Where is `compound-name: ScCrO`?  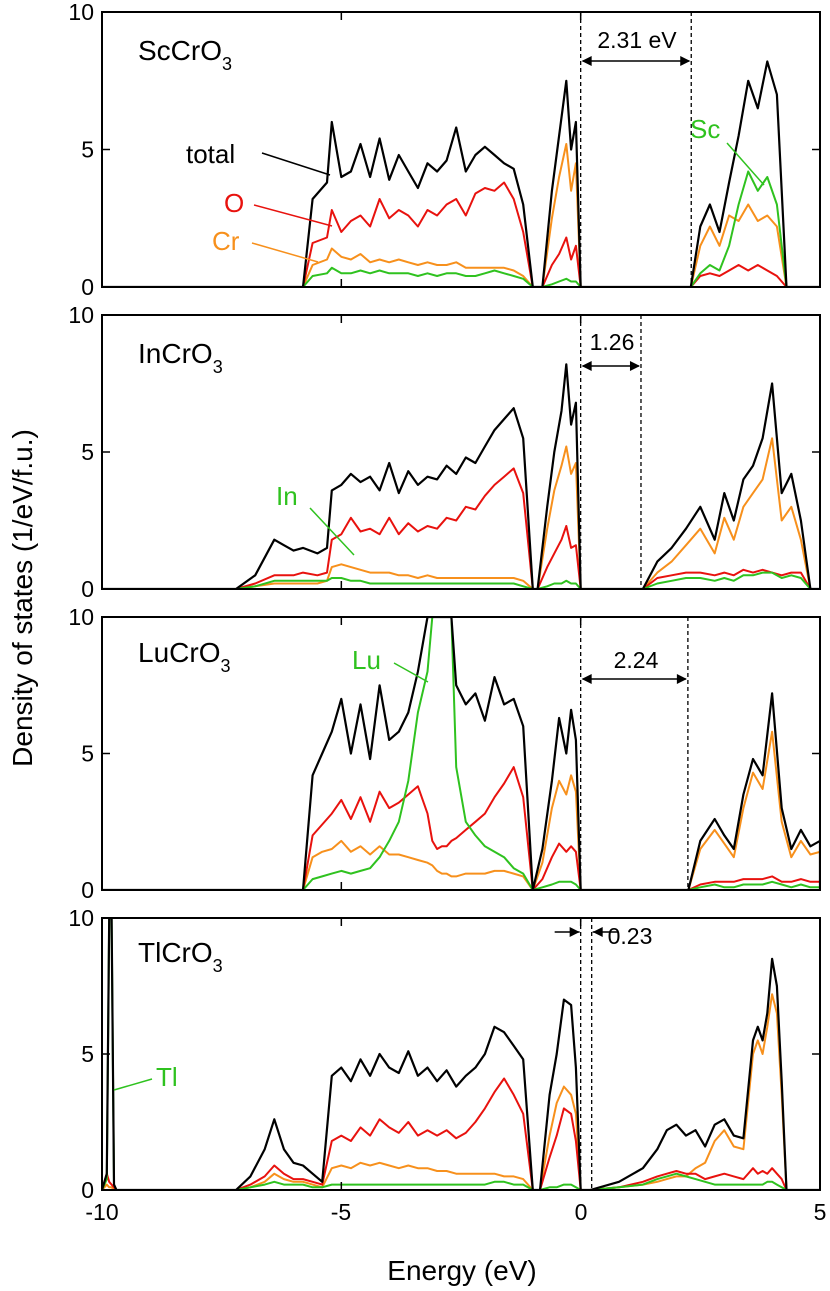 compound-name: ScCrO is located at coordinates (180, 50).